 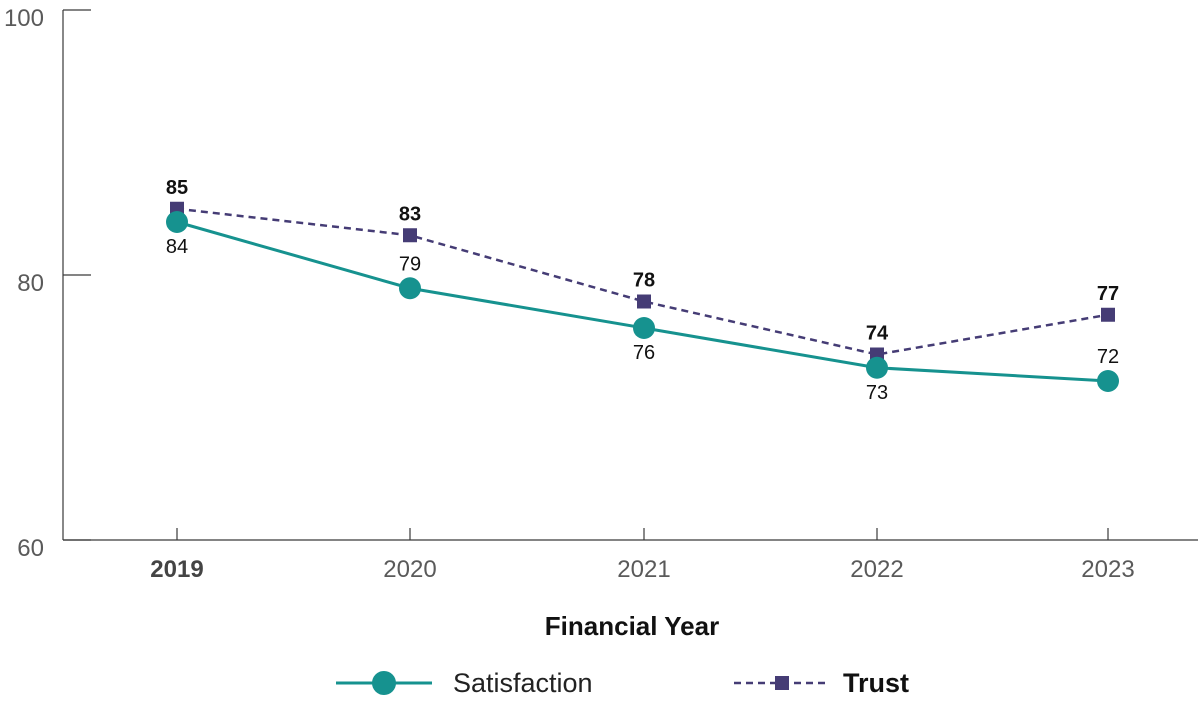 I want to click on legend: Satisfaction Trust, so click(x=622, y=683).